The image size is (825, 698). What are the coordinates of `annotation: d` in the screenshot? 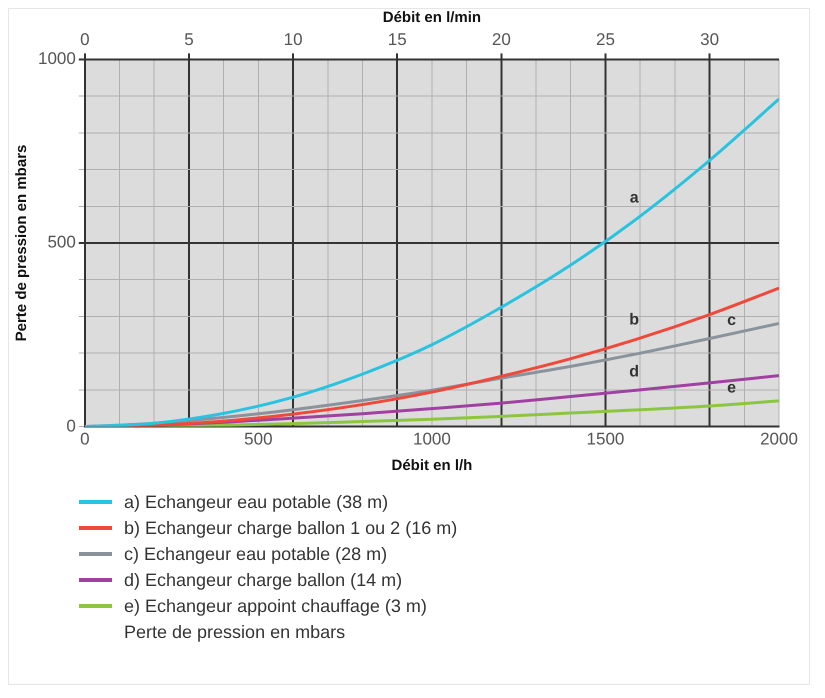 It's located at (634, 371).